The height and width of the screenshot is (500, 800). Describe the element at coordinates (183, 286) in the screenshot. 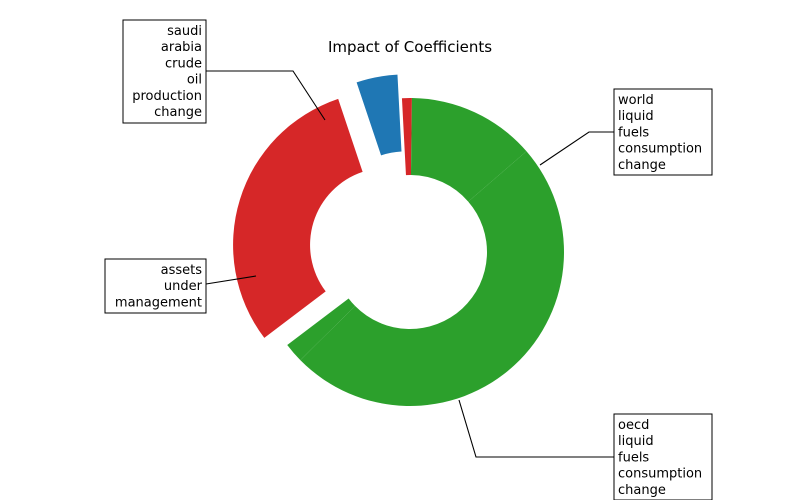

I see `slice-label-line: under` at that location.